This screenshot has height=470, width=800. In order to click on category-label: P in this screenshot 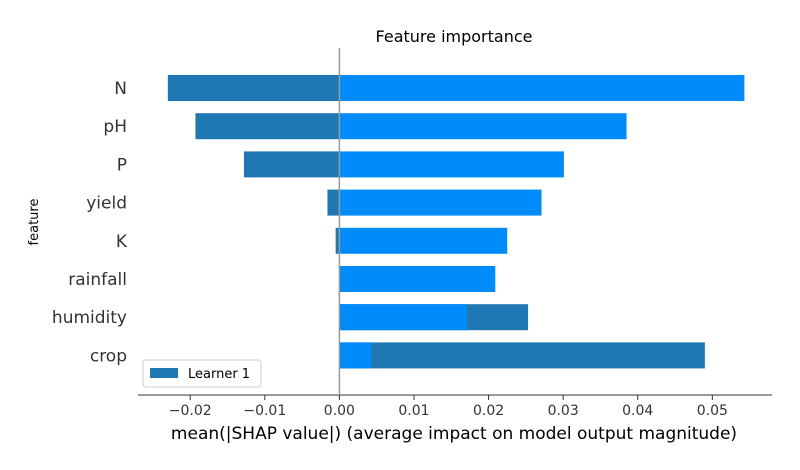, I will do `click(122, 165)`.